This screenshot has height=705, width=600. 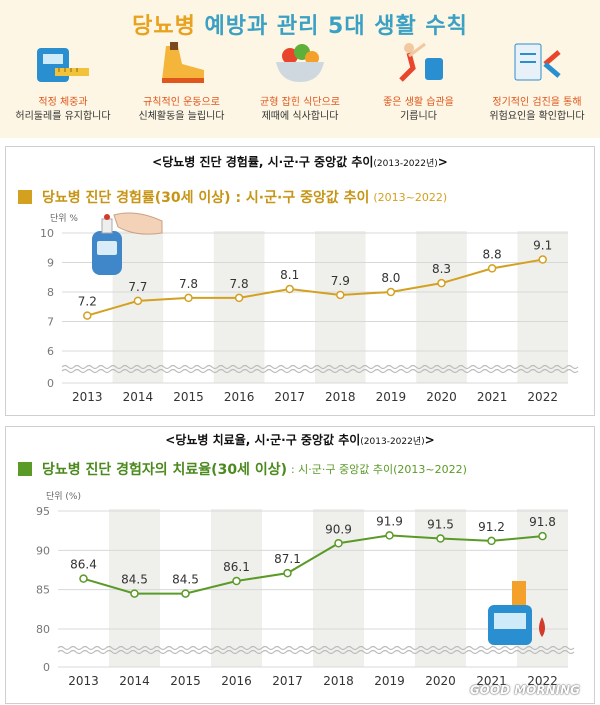 I want to click on y-tick-label: 80, so click(x=43, y=629).